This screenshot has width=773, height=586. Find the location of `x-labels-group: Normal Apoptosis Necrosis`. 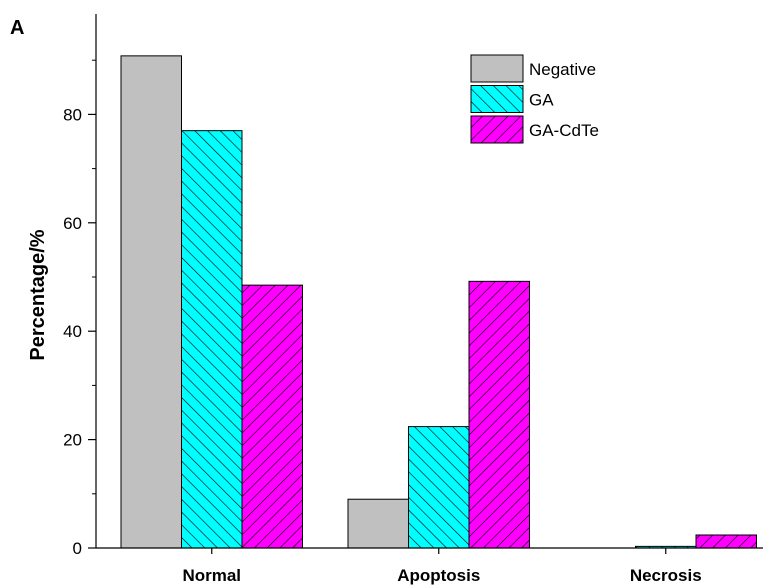

x-labels-group: Normal Apoptosis Necrosis is located at coordinates (442, 566).